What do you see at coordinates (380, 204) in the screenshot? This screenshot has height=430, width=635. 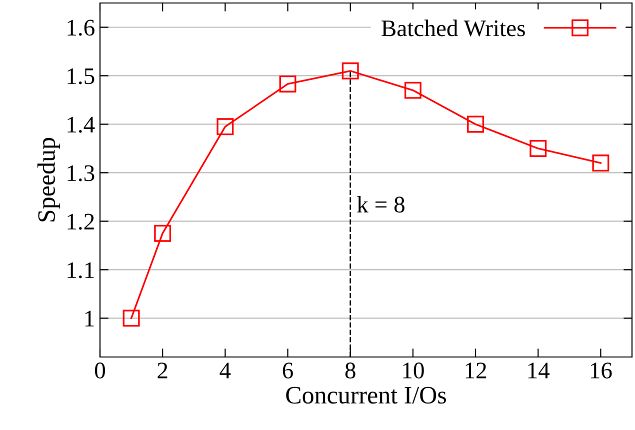 I see `ref-line-label: k = 8` at bounding box center [380, 204].